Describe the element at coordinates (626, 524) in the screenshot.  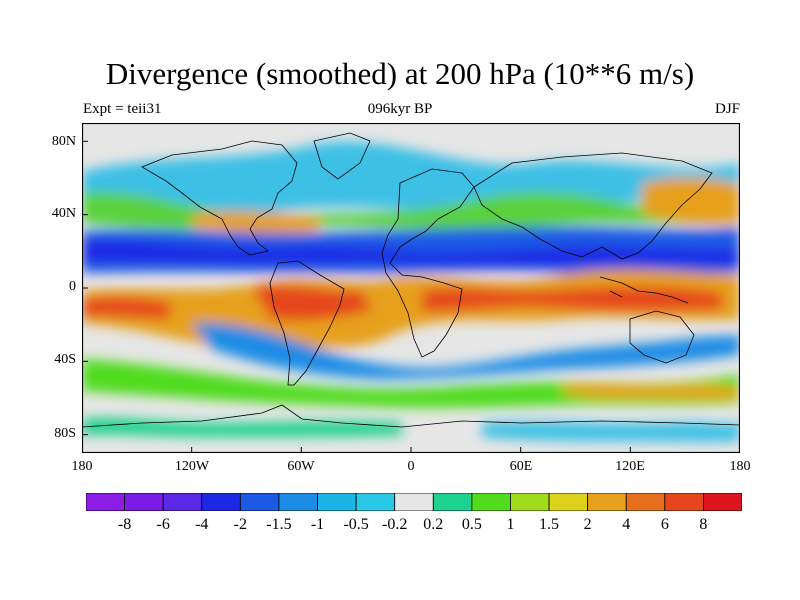
I see `colorbar-label-13: 4` at that location.